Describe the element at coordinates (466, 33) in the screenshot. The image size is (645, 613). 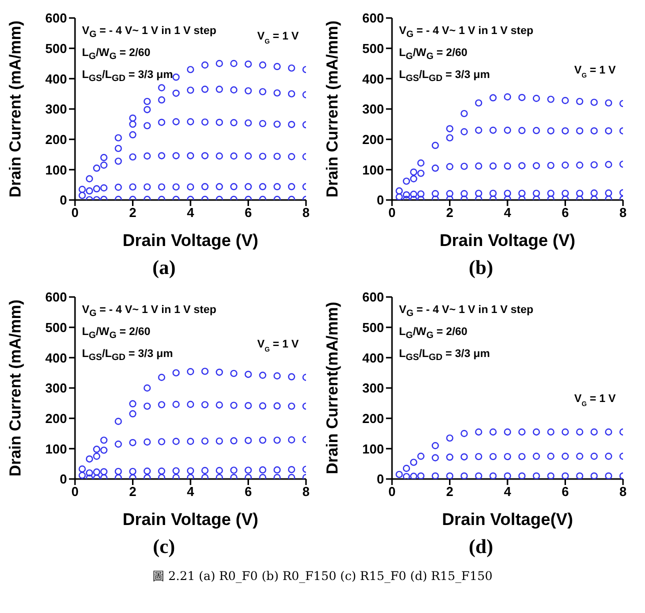
I see `annotation: V$_{G}$ = - 4 V~ 1 V in 1 V step` at that location.